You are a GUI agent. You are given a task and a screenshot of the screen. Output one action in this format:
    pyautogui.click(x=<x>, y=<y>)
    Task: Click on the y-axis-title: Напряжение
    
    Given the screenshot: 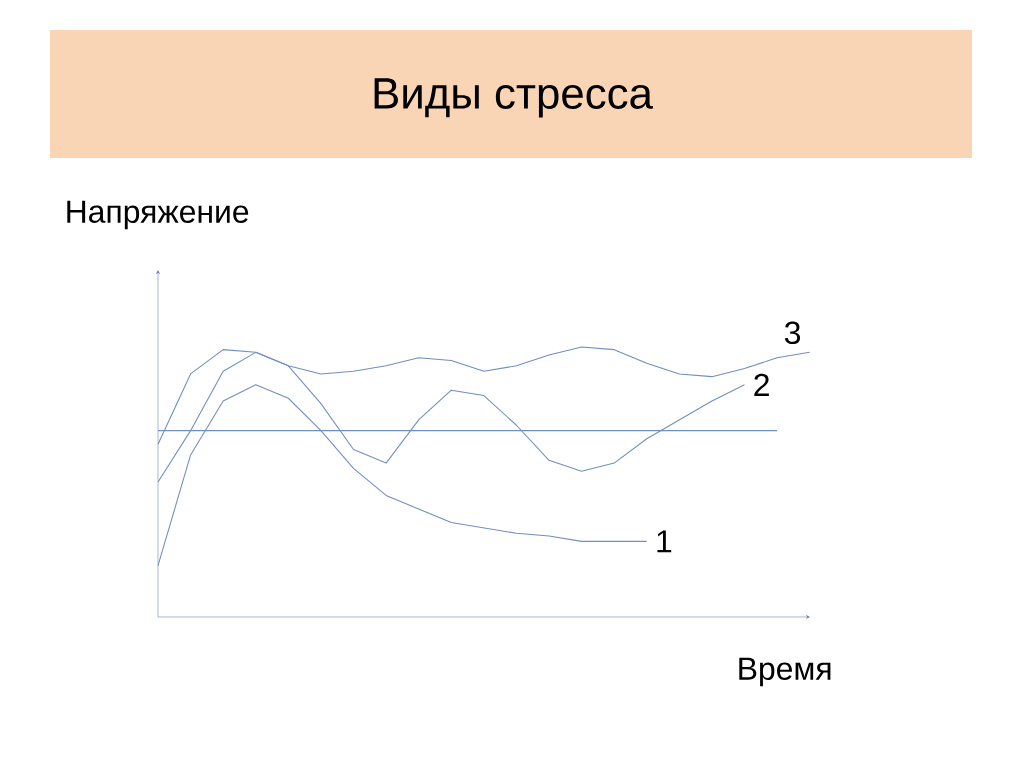 What is the action you would take?
    pyautogui.click(x=158, y=215)
    